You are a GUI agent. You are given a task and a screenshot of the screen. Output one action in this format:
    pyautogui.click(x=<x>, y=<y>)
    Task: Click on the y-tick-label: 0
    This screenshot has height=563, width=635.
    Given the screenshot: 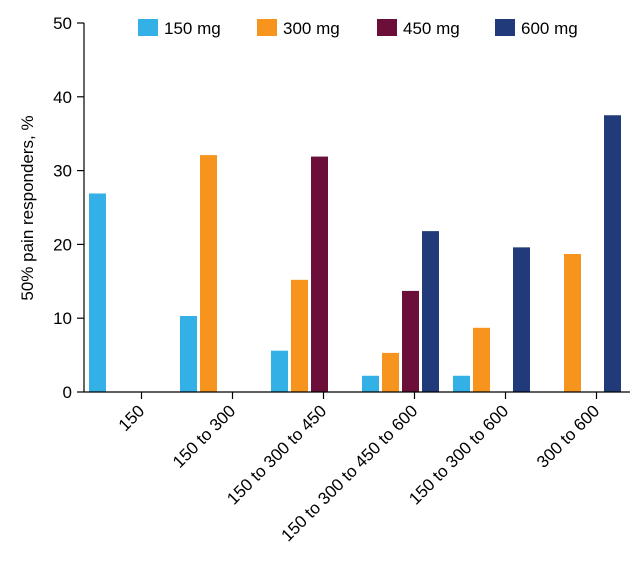 What is the action you would take?
    pyautogui.click(x=67, y=392)
    